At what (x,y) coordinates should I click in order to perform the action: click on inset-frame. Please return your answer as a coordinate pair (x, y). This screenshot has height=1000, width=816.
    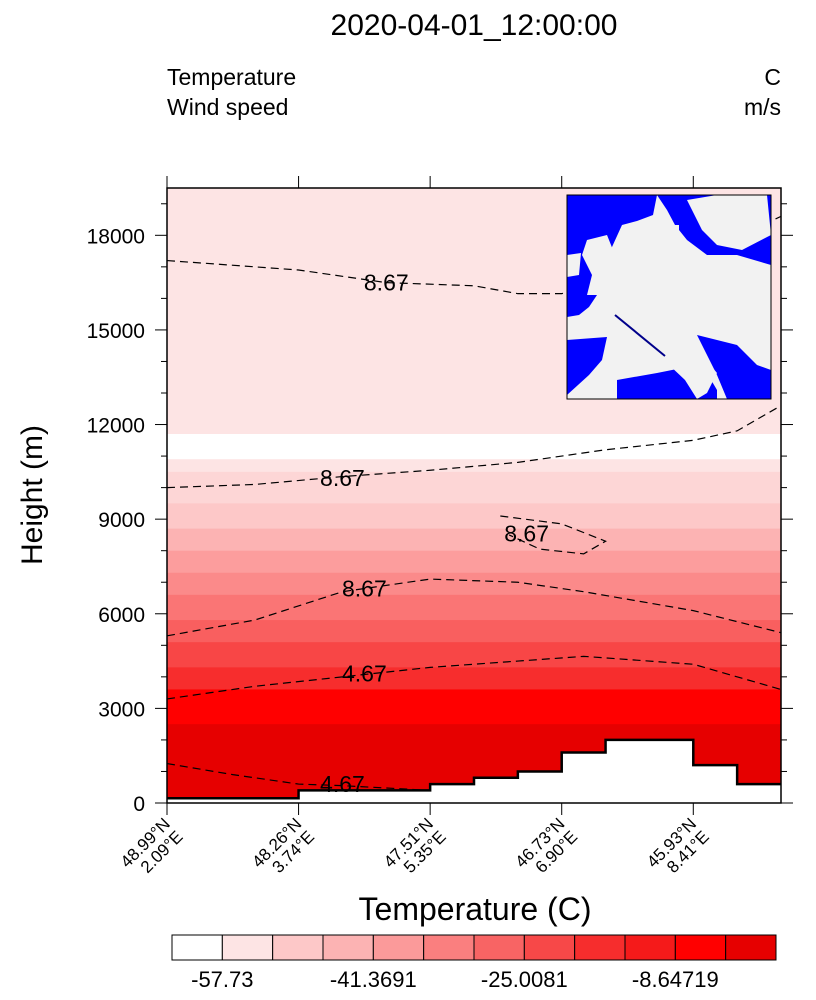
    Looking at the image, I should click on (669, 297).